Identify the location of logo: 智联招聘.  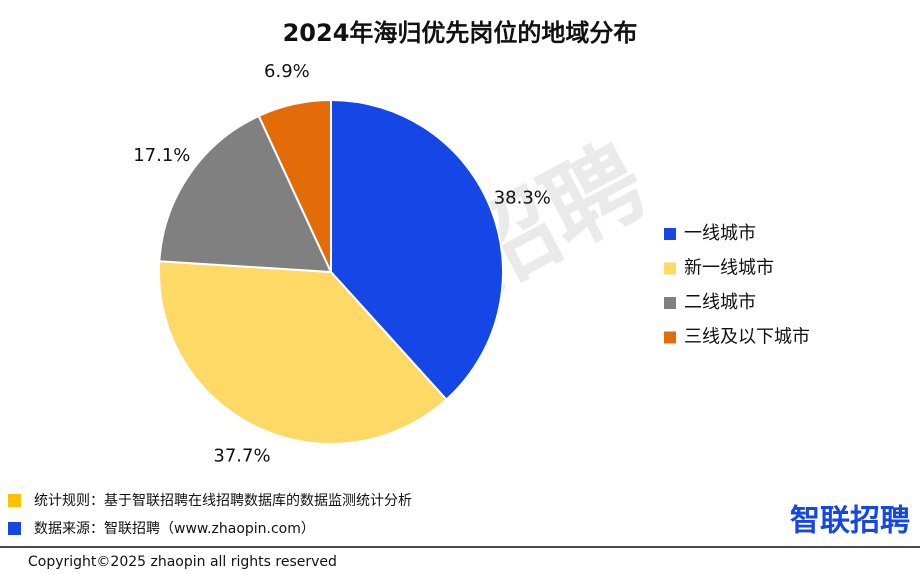
(850, 521).